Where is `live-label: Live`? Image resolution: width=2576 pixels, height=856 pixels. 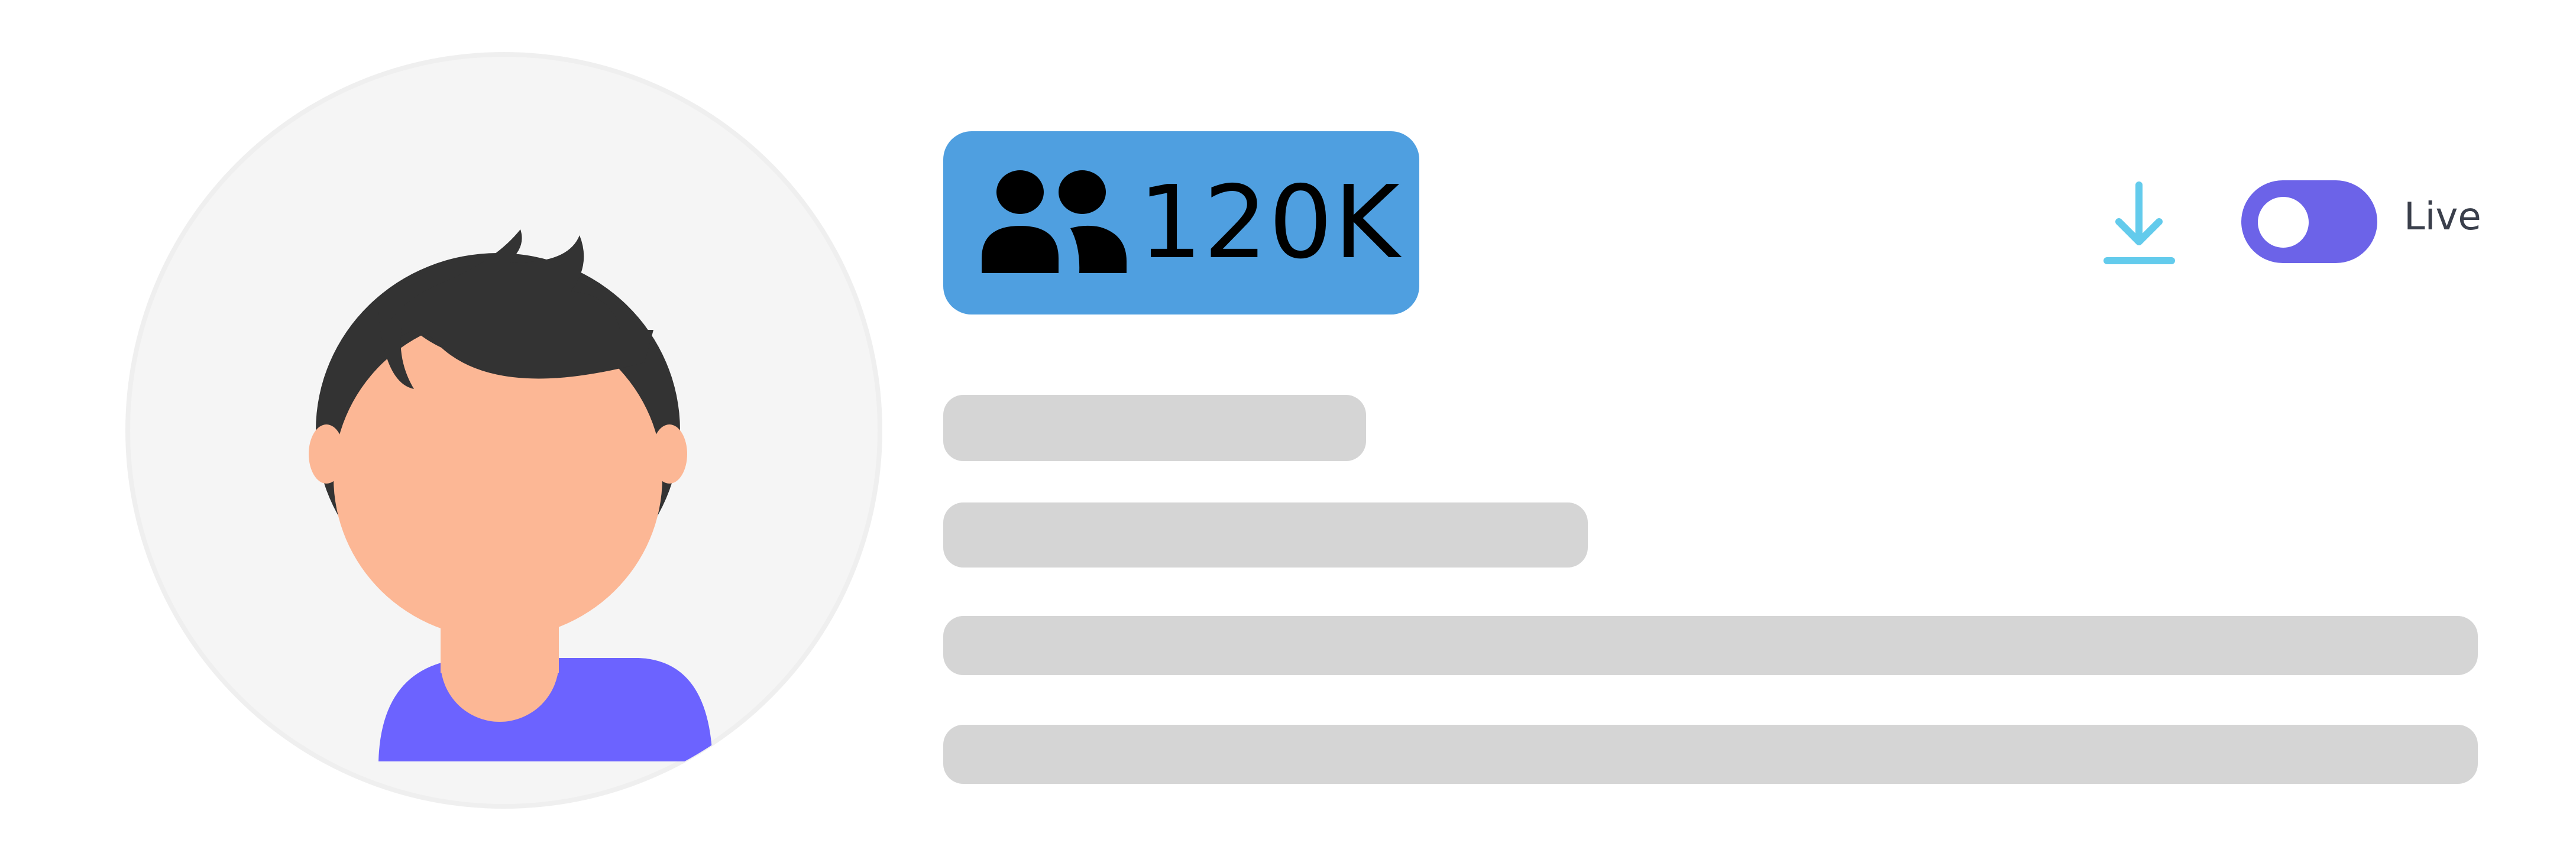
live-label: Live is located at coordinates (2442, 217).